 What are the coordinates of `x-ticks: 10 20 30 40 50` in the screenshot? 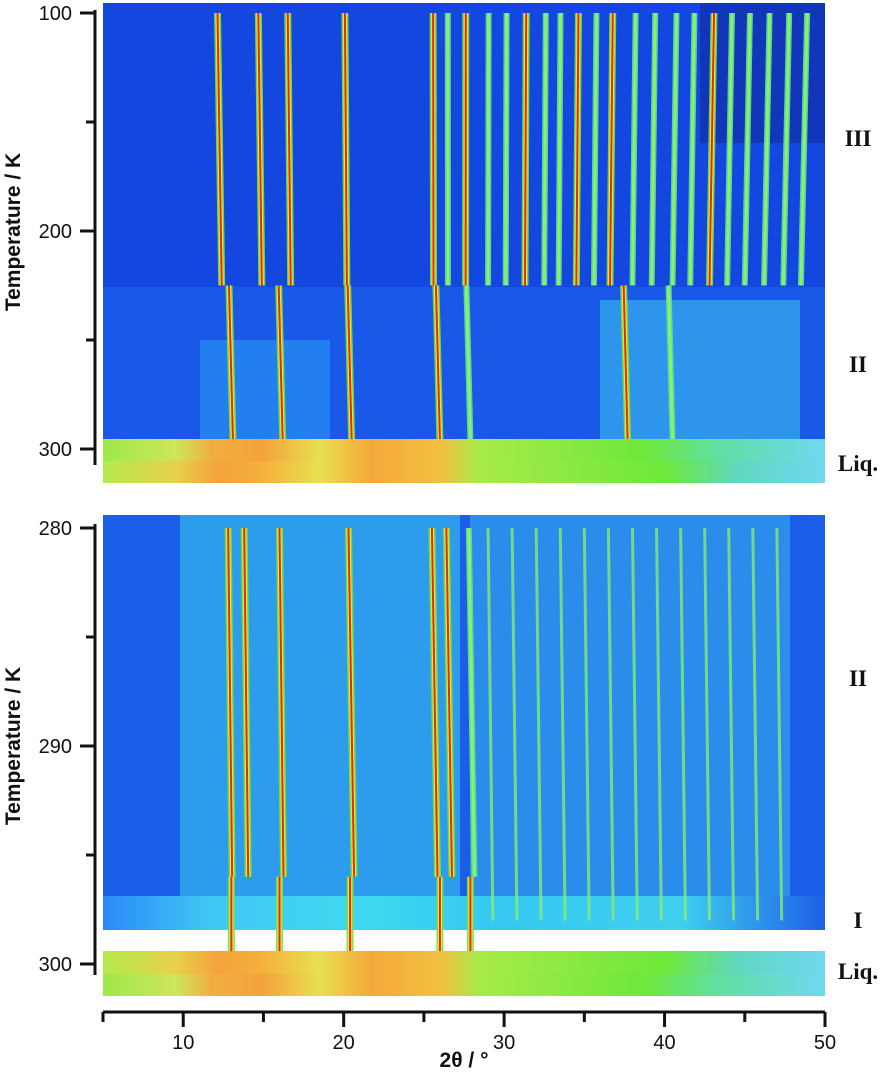 It's located at (468, 1033).